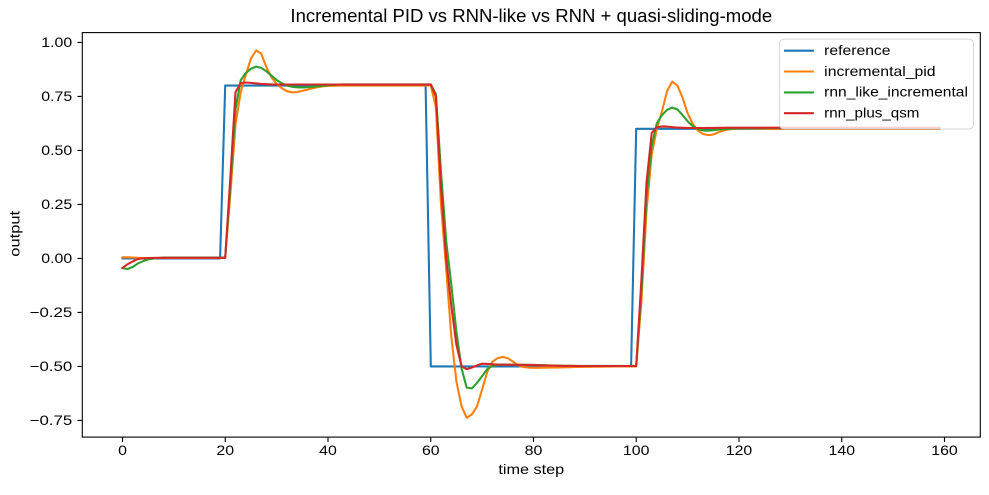 The height and width of the screenshot is (495, 989). Describe the element at coordinates (51, 366) in the screenshot. I see `svg-text: −0.50` at that location.